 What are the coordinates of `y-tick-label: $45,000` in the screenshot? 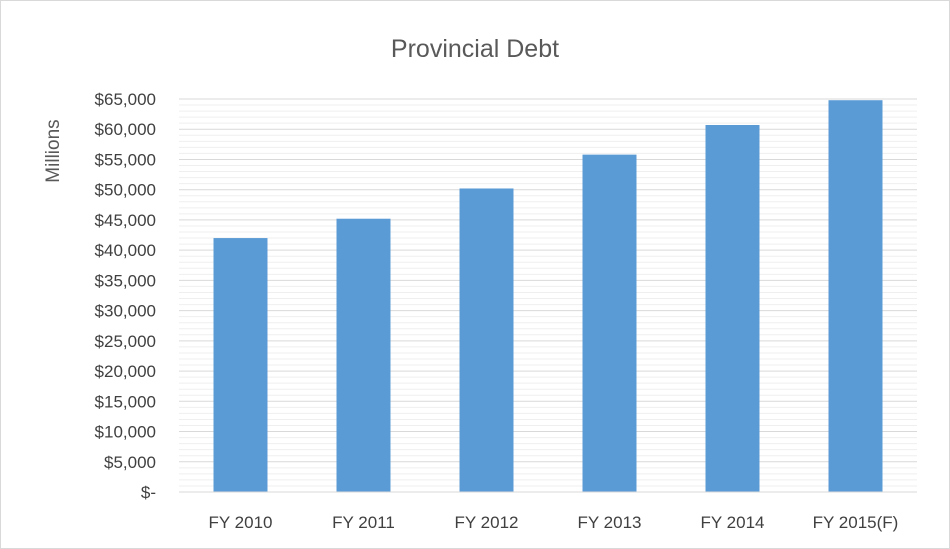 It's located at (125, 220).